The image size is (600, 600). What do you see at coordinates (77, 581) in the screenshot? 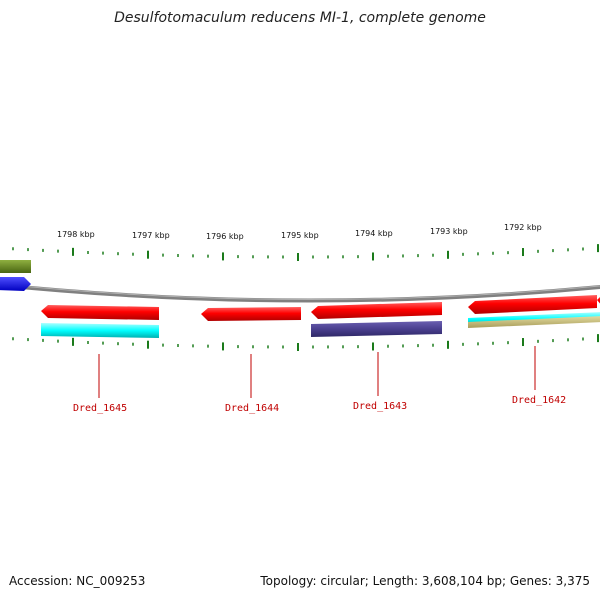
I see `accession-text: Accession: NC_009253` at bounding box center [77, 581].